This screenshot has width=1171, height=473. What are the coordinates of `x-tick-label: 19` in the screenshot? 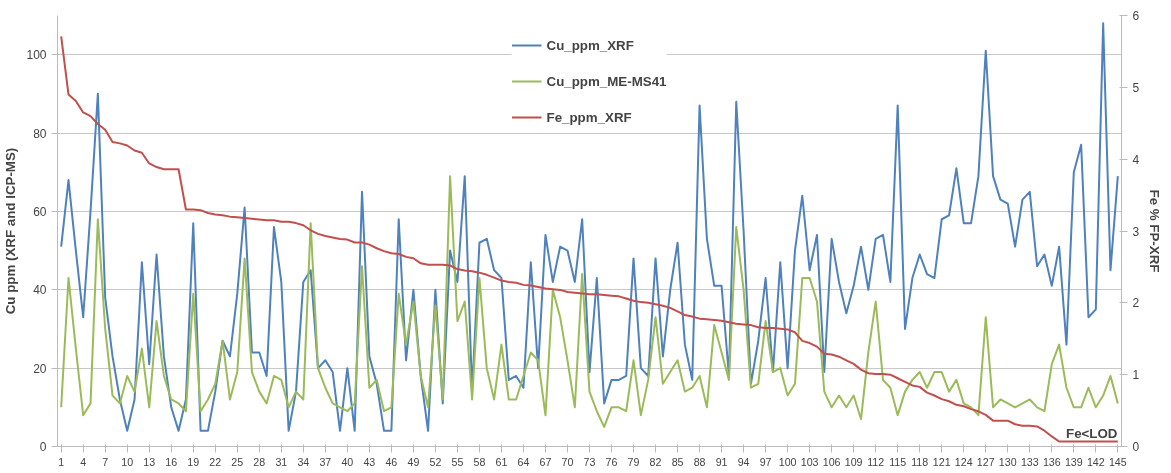 It's located at (193, 461).